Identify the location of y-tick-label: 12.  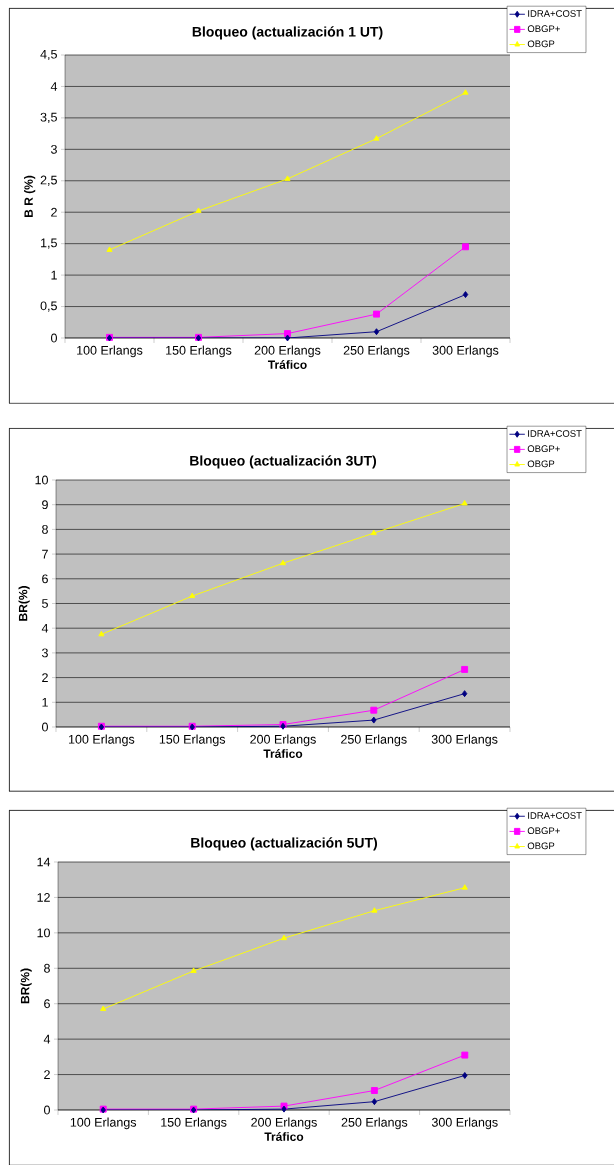
(43, 897).